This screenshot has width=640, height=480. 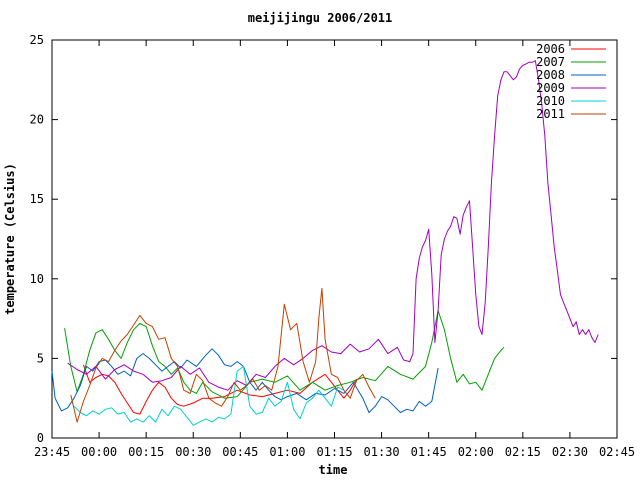 I want to click on y-tick-label: 25, so click(x=37, y=40).